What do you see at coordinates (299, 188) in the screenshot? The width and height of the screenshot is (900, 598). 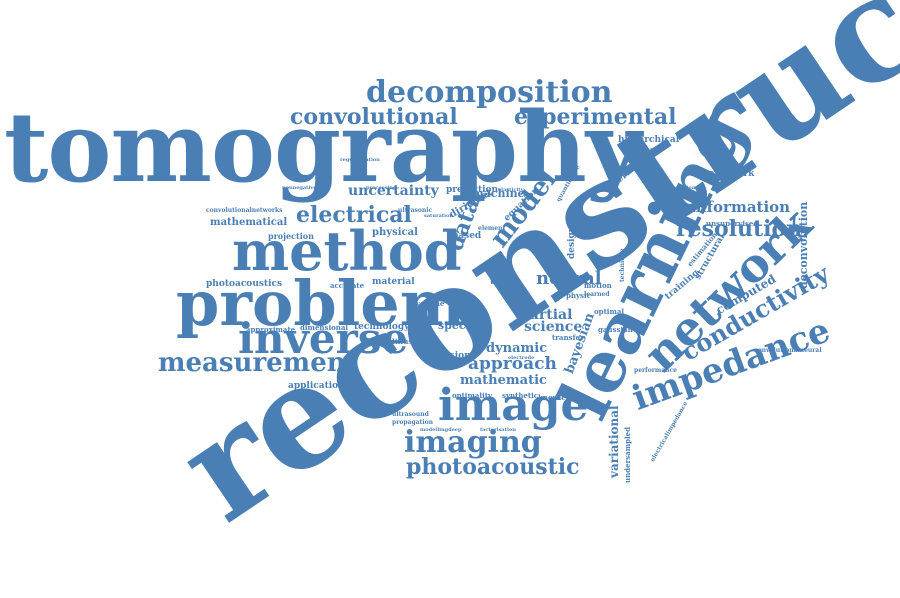 I see `word-nonnegative: nonnegative` at bounding box center [299, 188].